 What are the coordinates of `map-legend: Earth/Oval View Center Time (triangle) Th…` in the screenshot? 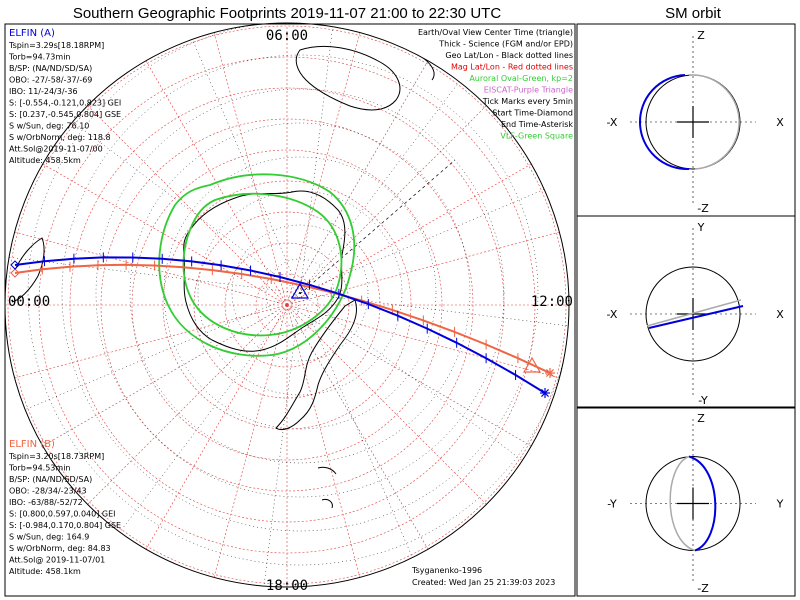 It's located at (495, 84).